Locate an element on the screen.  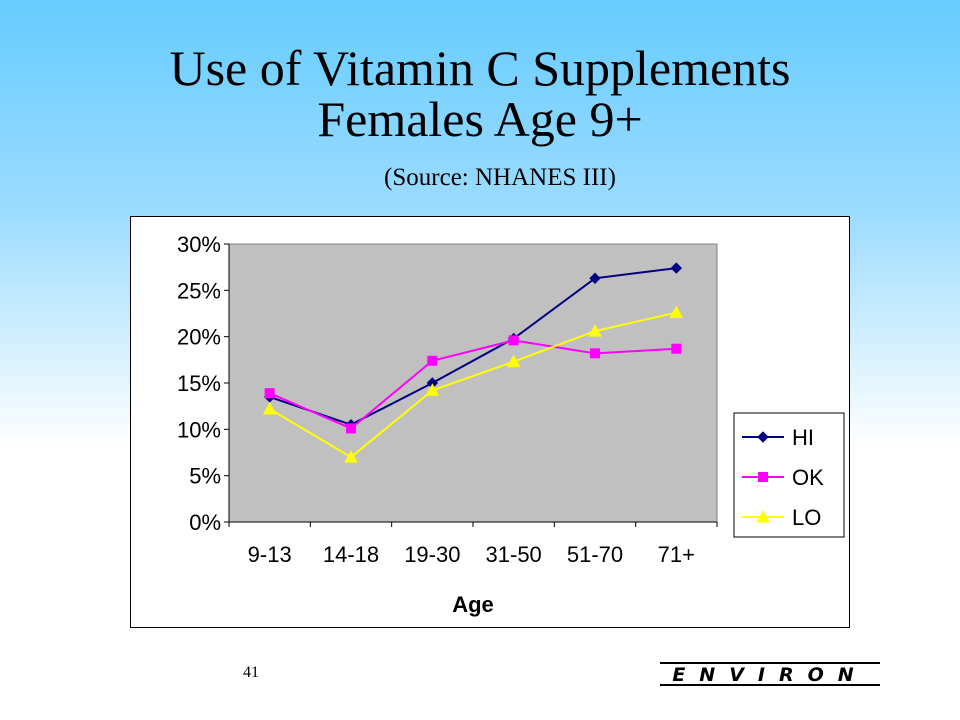
svg-text: ENVIRON is located at coordinates (769, 675).